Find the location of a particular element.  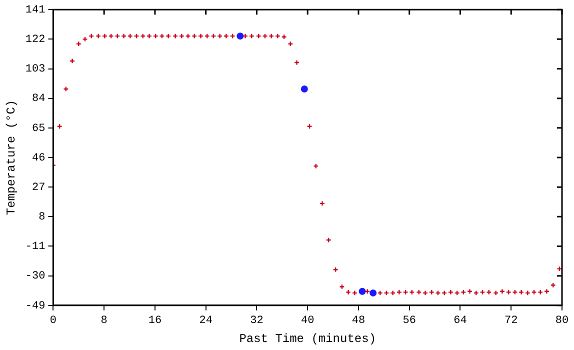

y-tick-label: 8 is located at coordinates (42, 218).